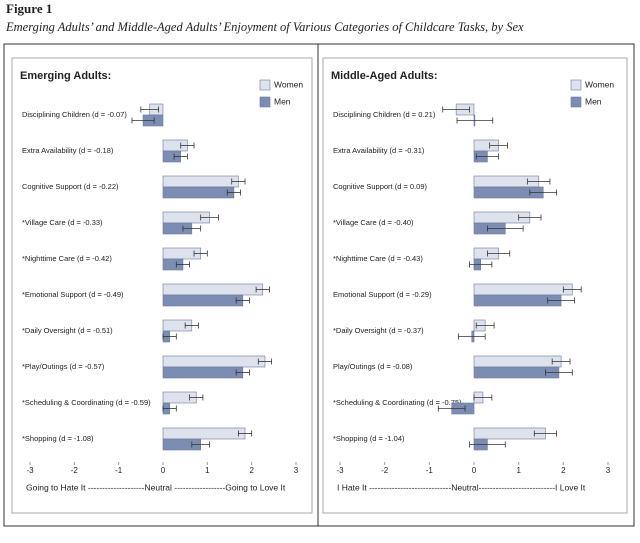 The height and width of the screenshot is (543, 640). What do you see at coordinates (382, 294) in the screenshot?
I see `category-label: Emotional Support (d = -0.29)` at bounding box center [382, 294].